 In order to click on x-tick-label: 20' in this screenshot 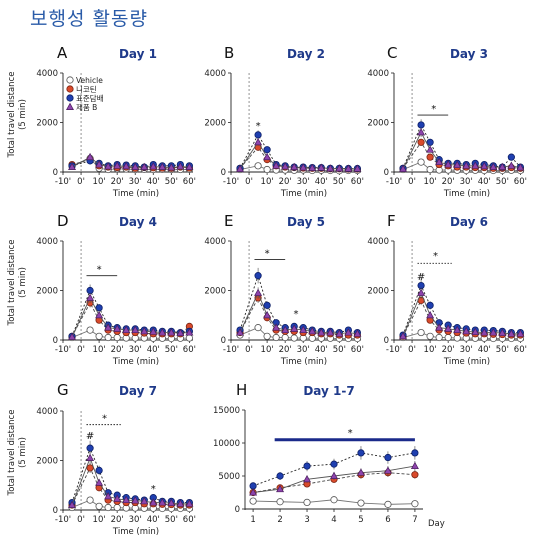, I will do `click(117, 182)`.